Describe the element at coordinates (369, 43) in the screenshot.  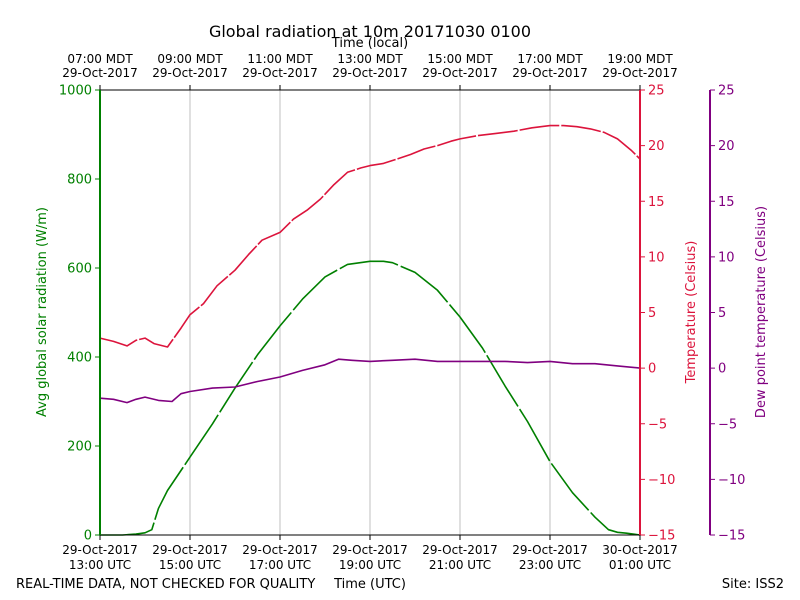
I see `top-axis-label: Time (local)` at that location.